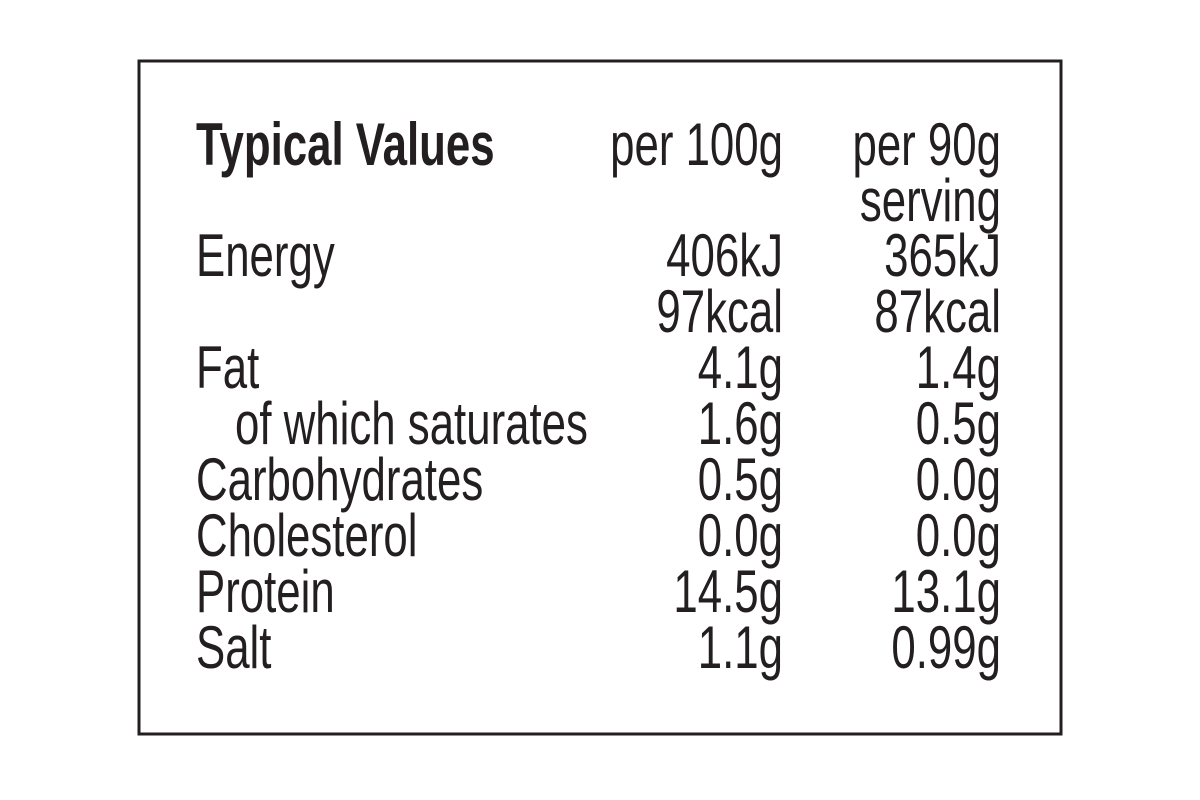 This screenshot has width=1200, height=800. What do you see at coordinates (265, 255) in the screenshot?
I see `nutrient-name: Energy` at bounding box center [265, 255].